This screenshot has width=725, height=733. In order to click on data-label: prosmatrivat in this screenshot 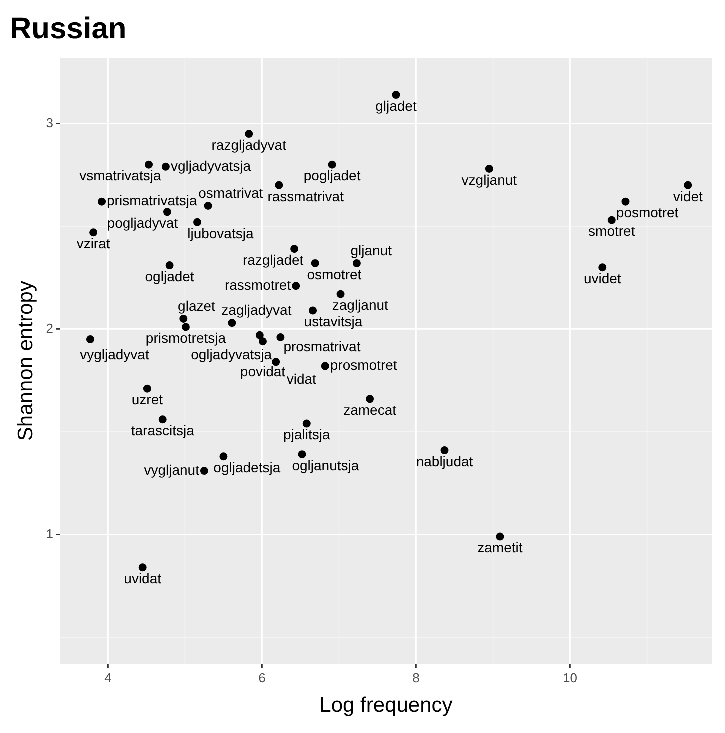, I will do `click(322, 346)`.